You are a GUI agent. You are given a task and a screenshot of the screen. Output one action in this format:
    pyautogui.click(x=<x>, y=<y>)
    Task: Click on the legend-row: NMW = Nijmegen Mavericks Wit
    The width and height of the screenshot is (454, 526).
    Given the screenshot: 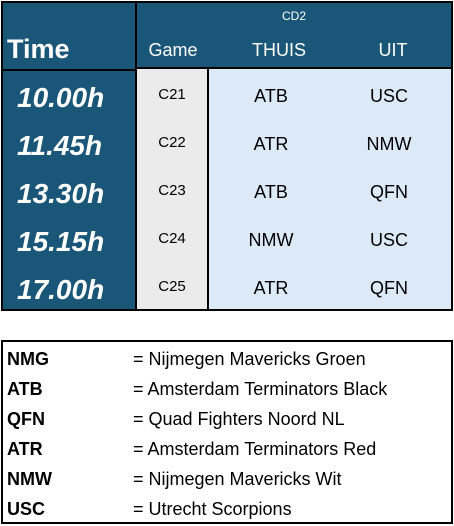 What is the action you would take?
    pyautogui.click(x=227, y=479)
    